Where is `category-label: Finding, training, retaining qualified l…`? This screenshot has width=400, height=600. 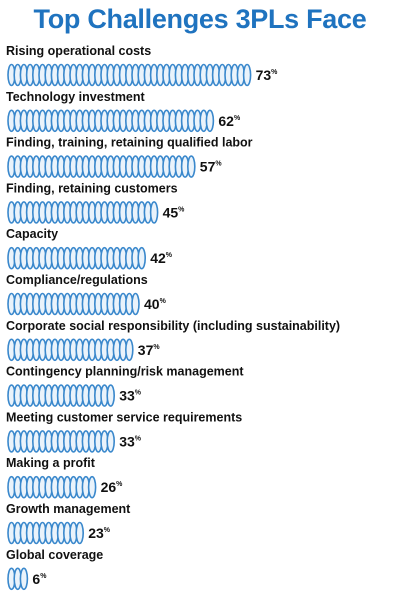 category-label: Finding, training, retaining qualified l… is located at coordinates (129, 143).